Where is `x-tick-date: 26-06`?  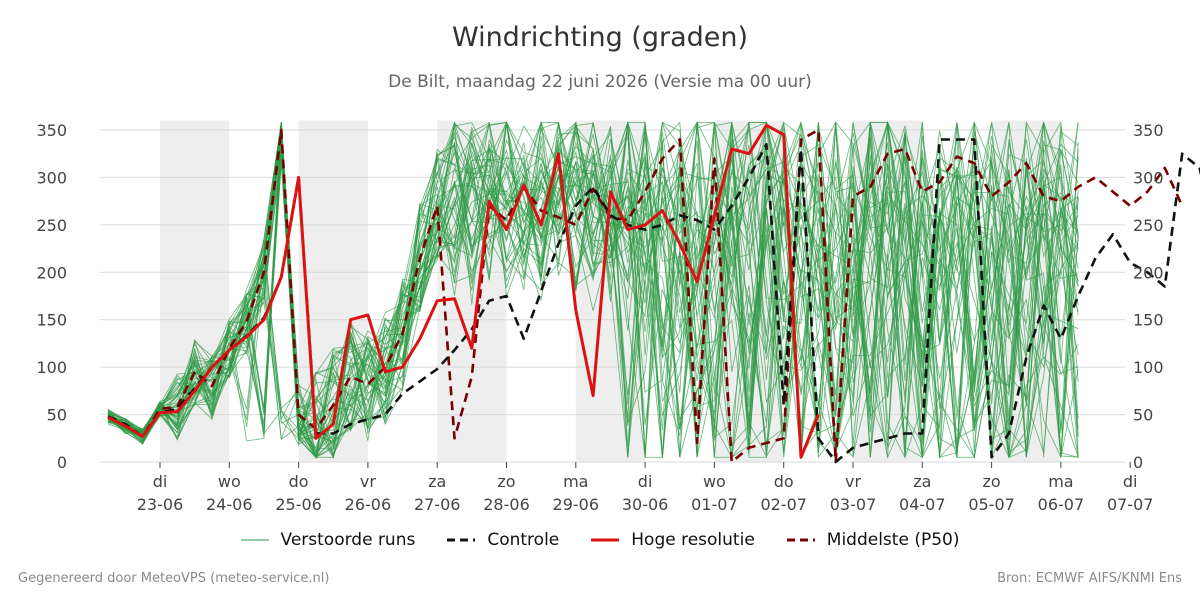 x-tick-date: 26-06 is located at coordinates (368, 504).